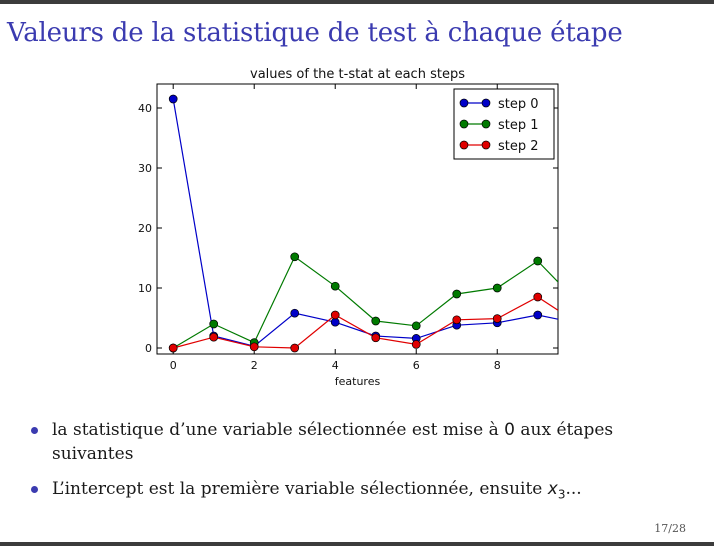  What do you see at coordinates (497, 288) in the screenshot?
I see `point-step-1-x8` at bounding box center [497, 288].